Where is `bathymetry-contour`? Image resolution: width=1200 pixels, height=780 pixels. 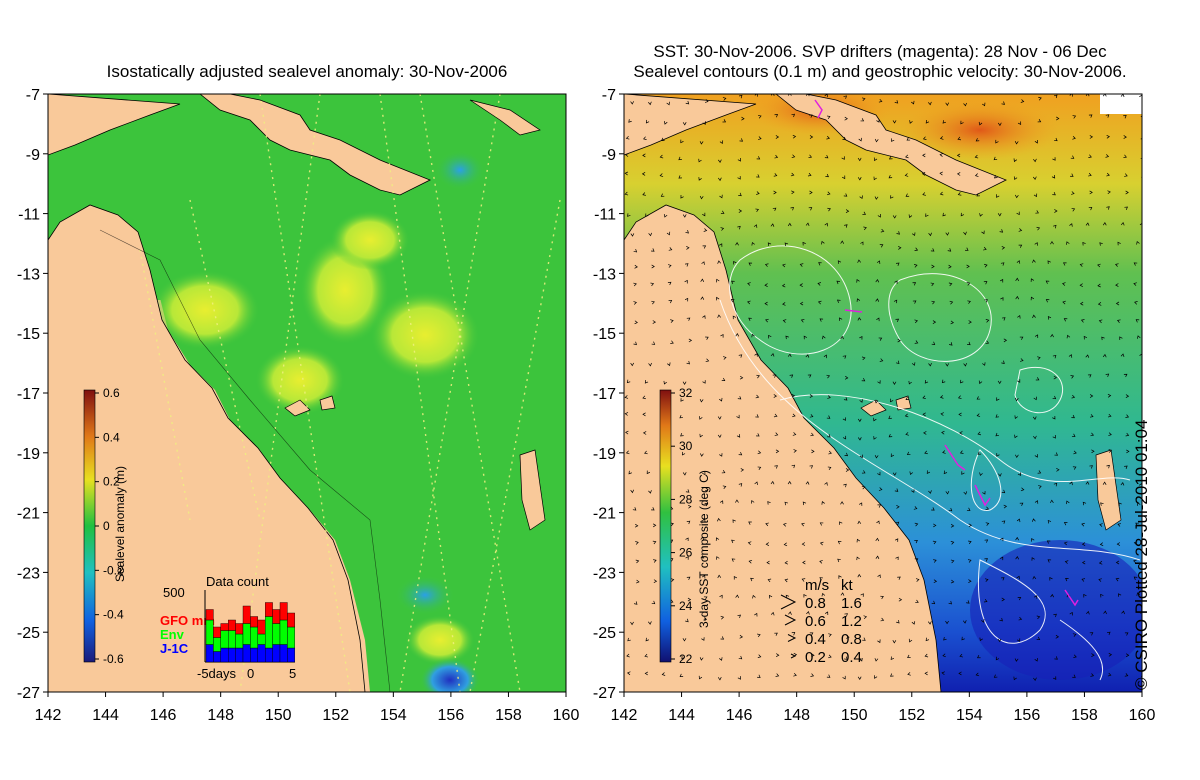 bathymetry-contour is located at coordinates (245, 460).